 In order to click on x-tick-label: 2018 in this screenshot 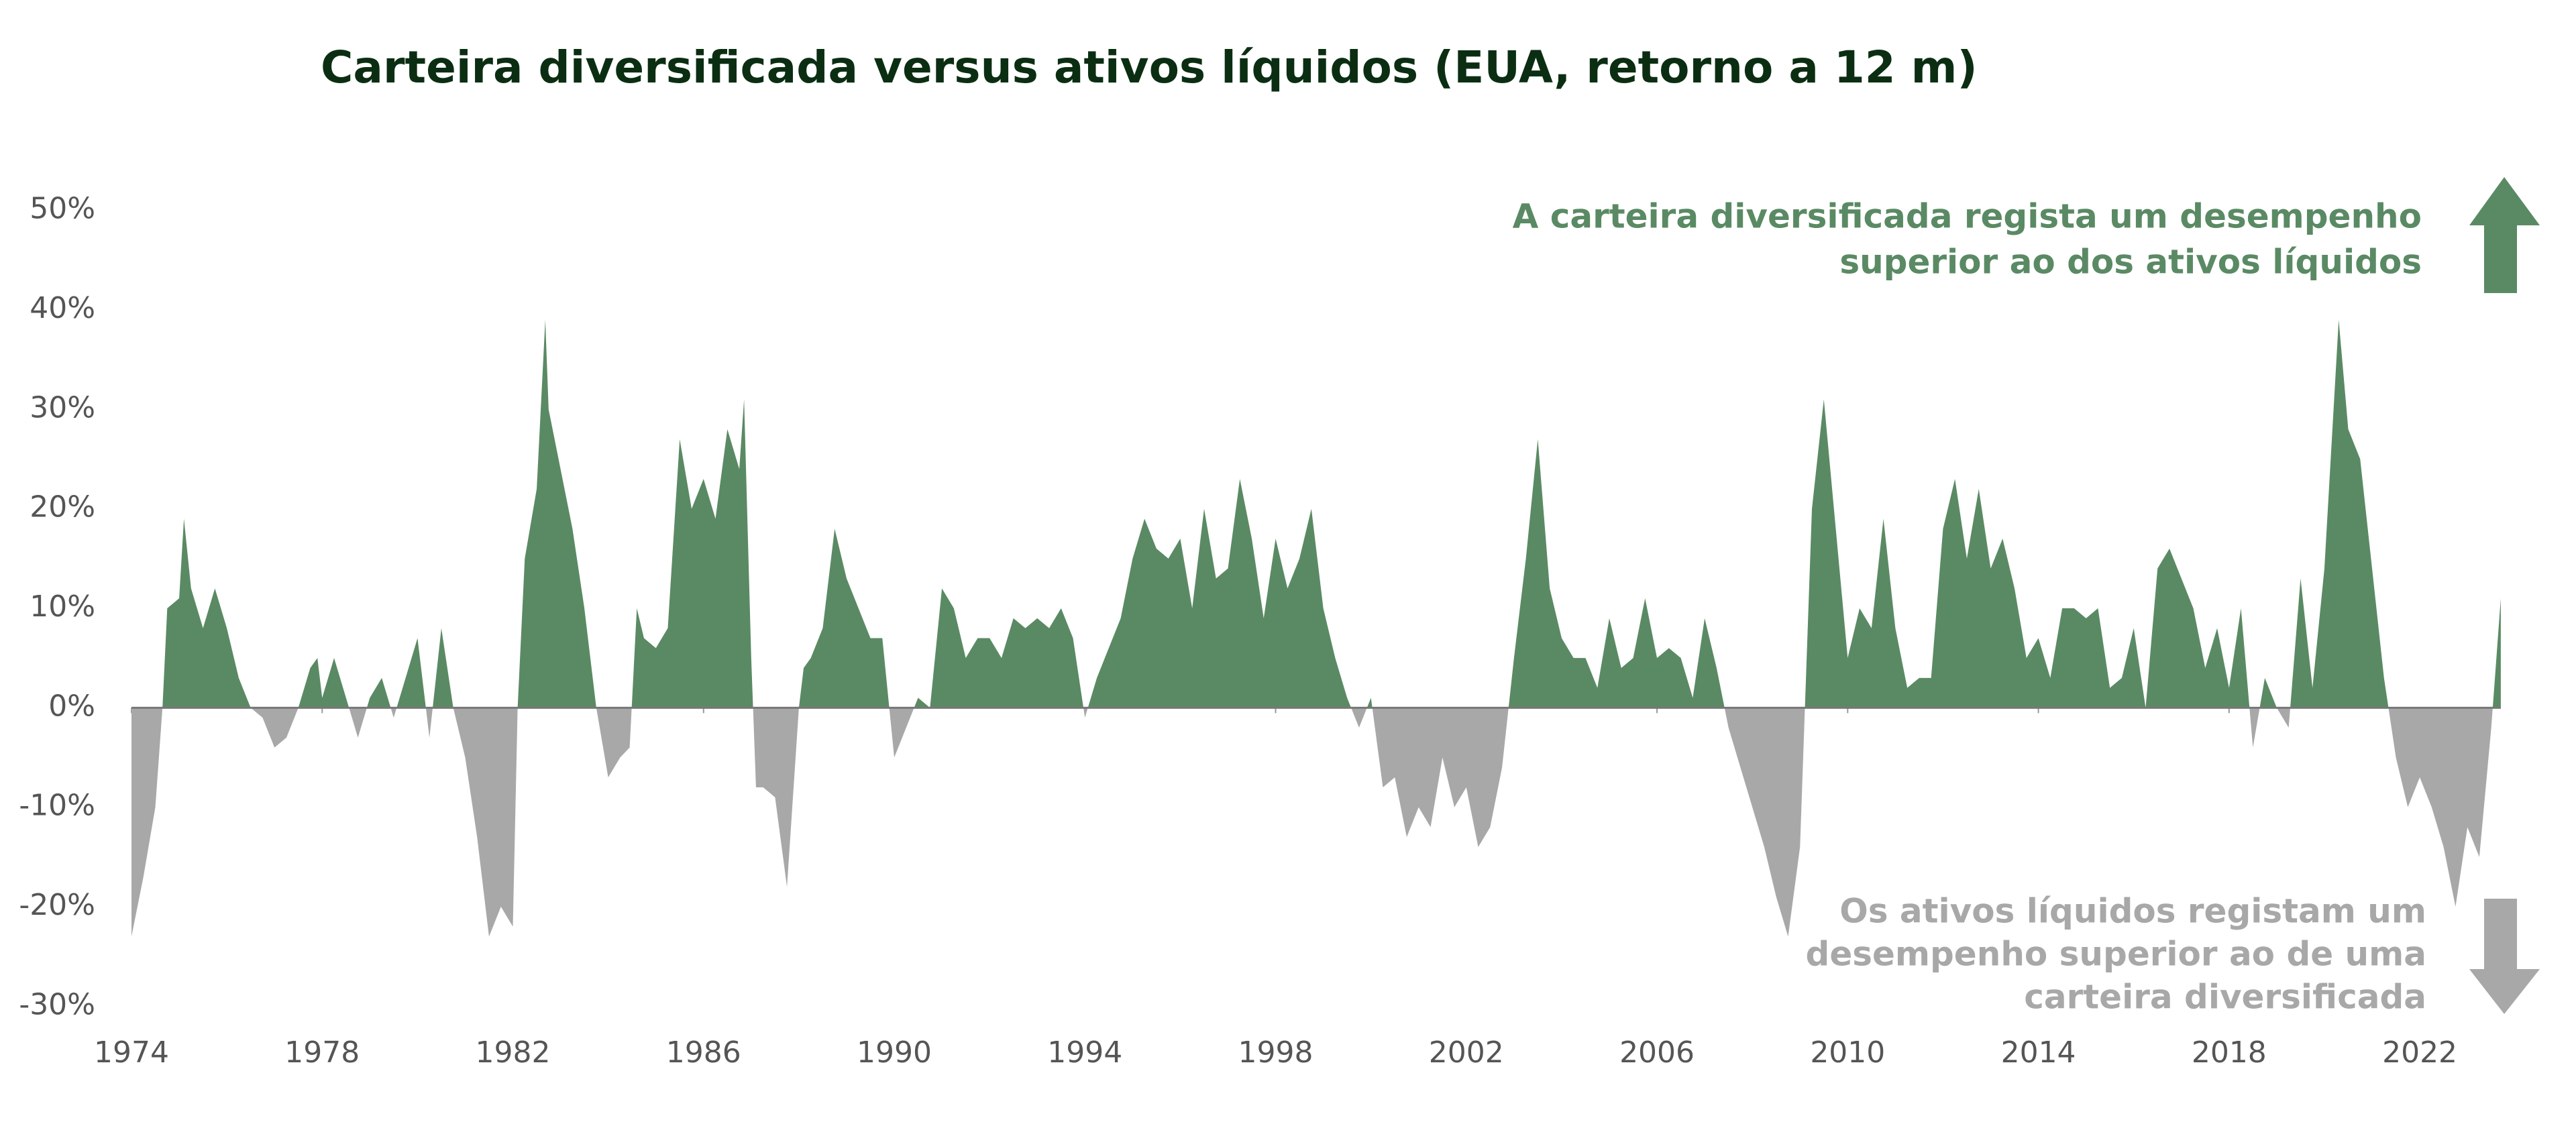, I will do `click(2229, 1052)`.